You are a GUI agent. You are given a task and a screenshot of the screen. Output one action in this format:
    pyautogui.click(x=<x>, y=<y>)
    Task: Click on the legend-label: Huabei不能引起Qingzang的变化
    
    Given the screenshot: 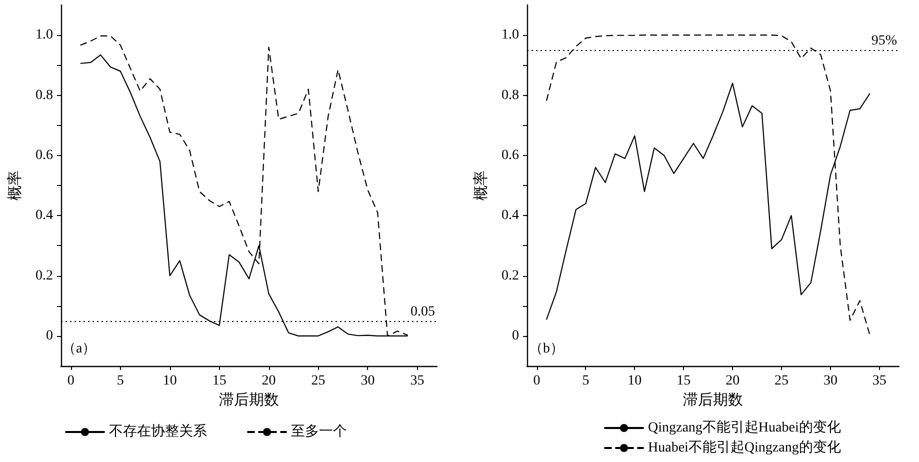 What is the action you would take?
    pyautogui.click(x=744, y=448)
    